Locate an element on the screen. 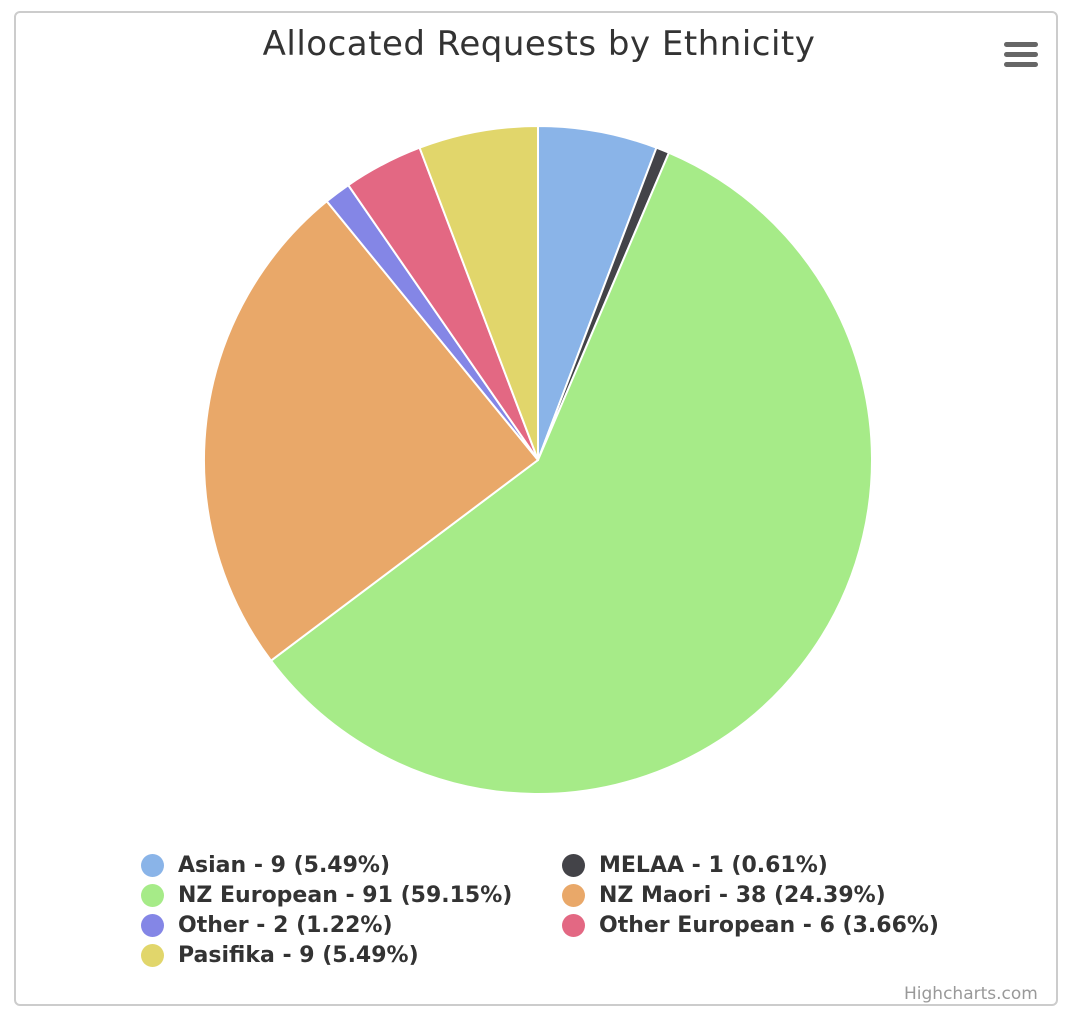 This screenshot has width=1072, height=1020. legend-label: NZ European - 91 (59.15%) is located at coordinates (345, 895).